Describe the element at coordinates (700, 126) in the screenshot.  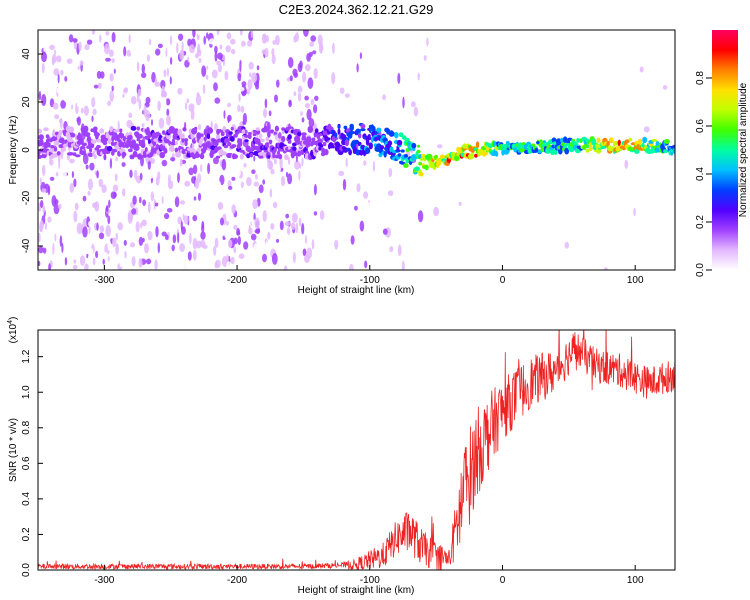
I see `colorbar-tick-label: 0.6` at that location.